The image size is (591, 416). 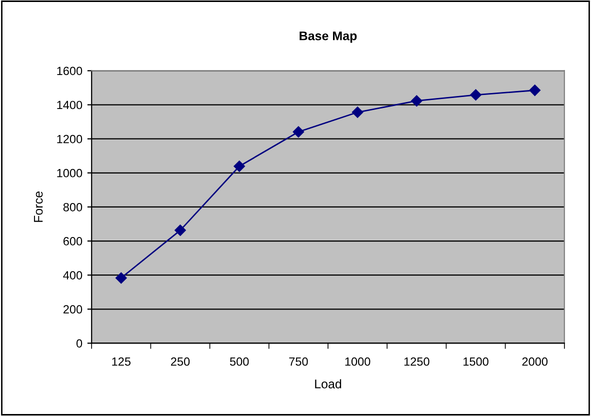 I want to click on x-tick-label: 1500, so click(x=476, y=361).